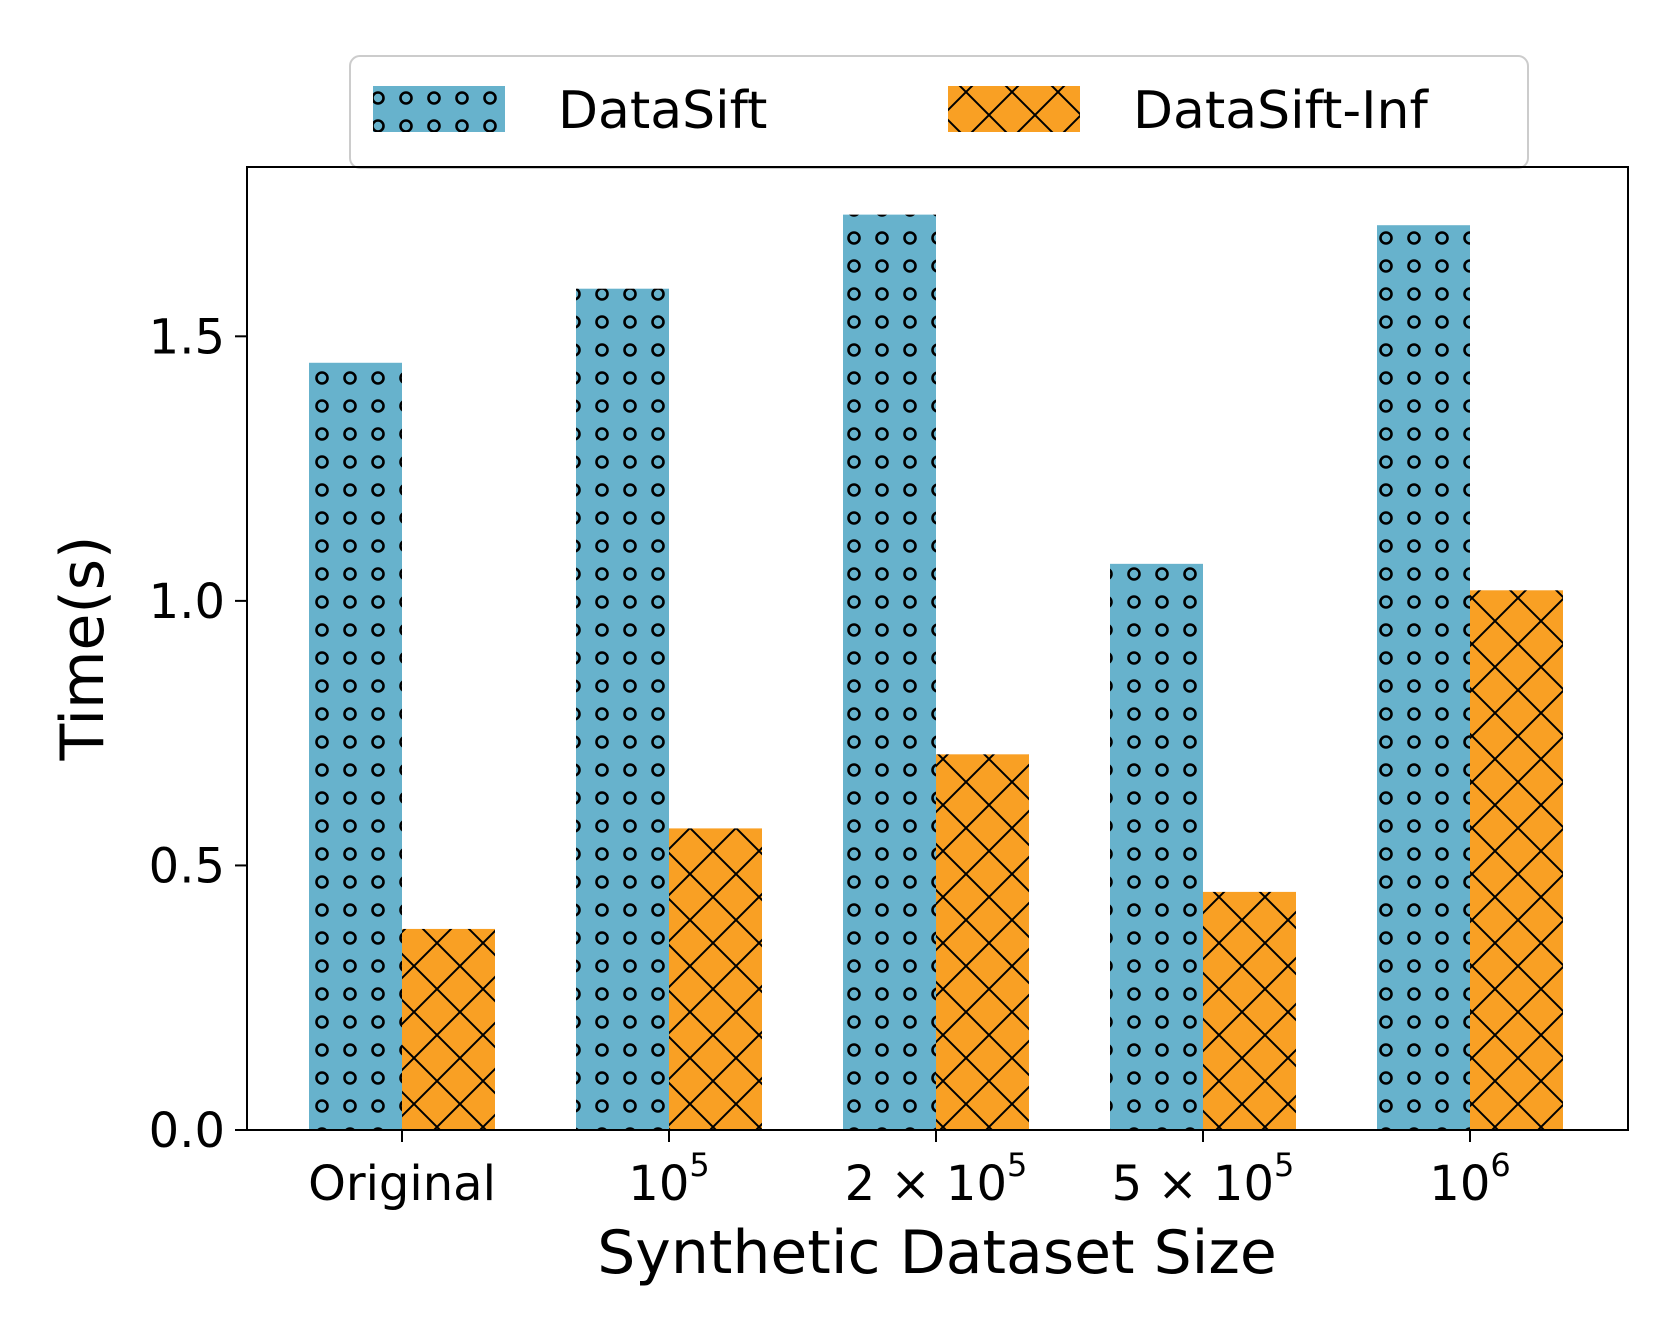  Describe the element at coordinates (937, 1253) in the screenshot. I see `x-axis-title: Synthetic Dataset Size` at that location.